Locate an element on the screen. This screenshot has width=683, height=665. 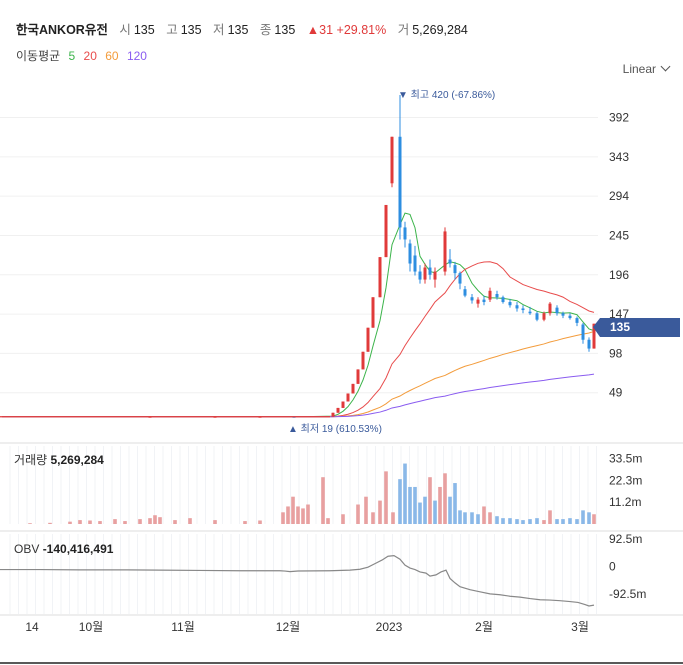
volume-tick-label: 22.3m is located at coordinates (625, 481).